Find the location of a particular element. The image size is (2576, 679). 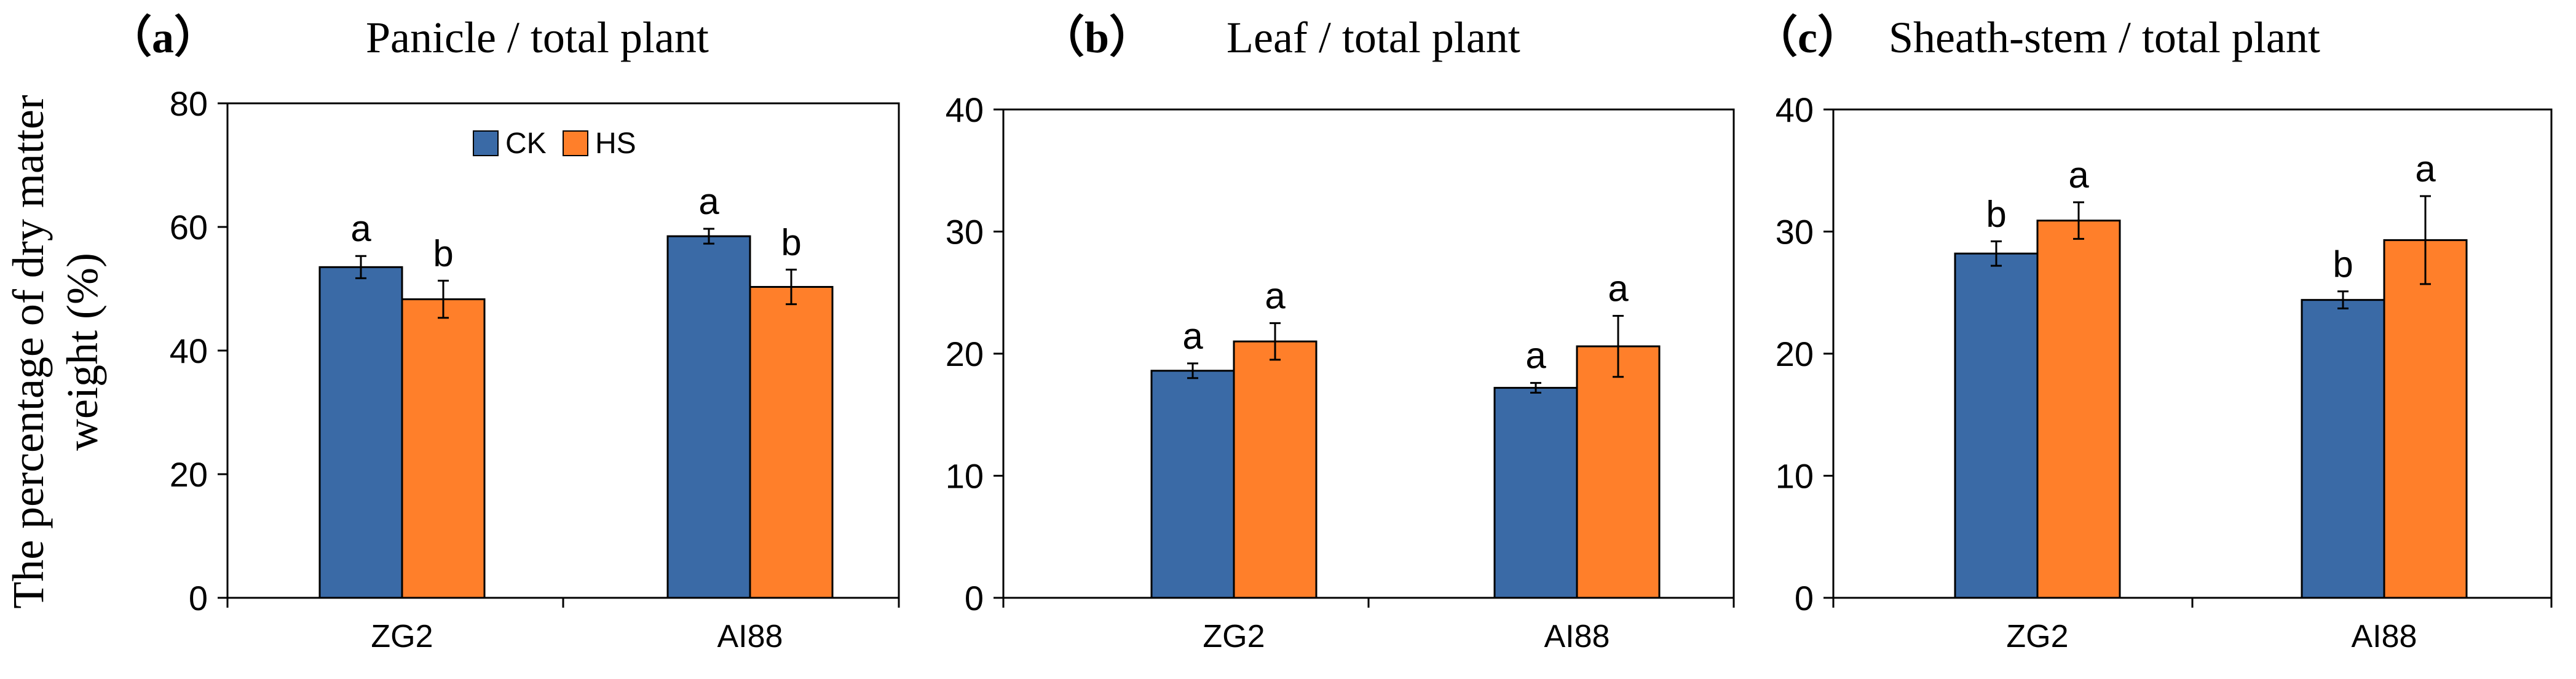

y-axis-label-line2: weight (%) is located at coordinates (83, 352).